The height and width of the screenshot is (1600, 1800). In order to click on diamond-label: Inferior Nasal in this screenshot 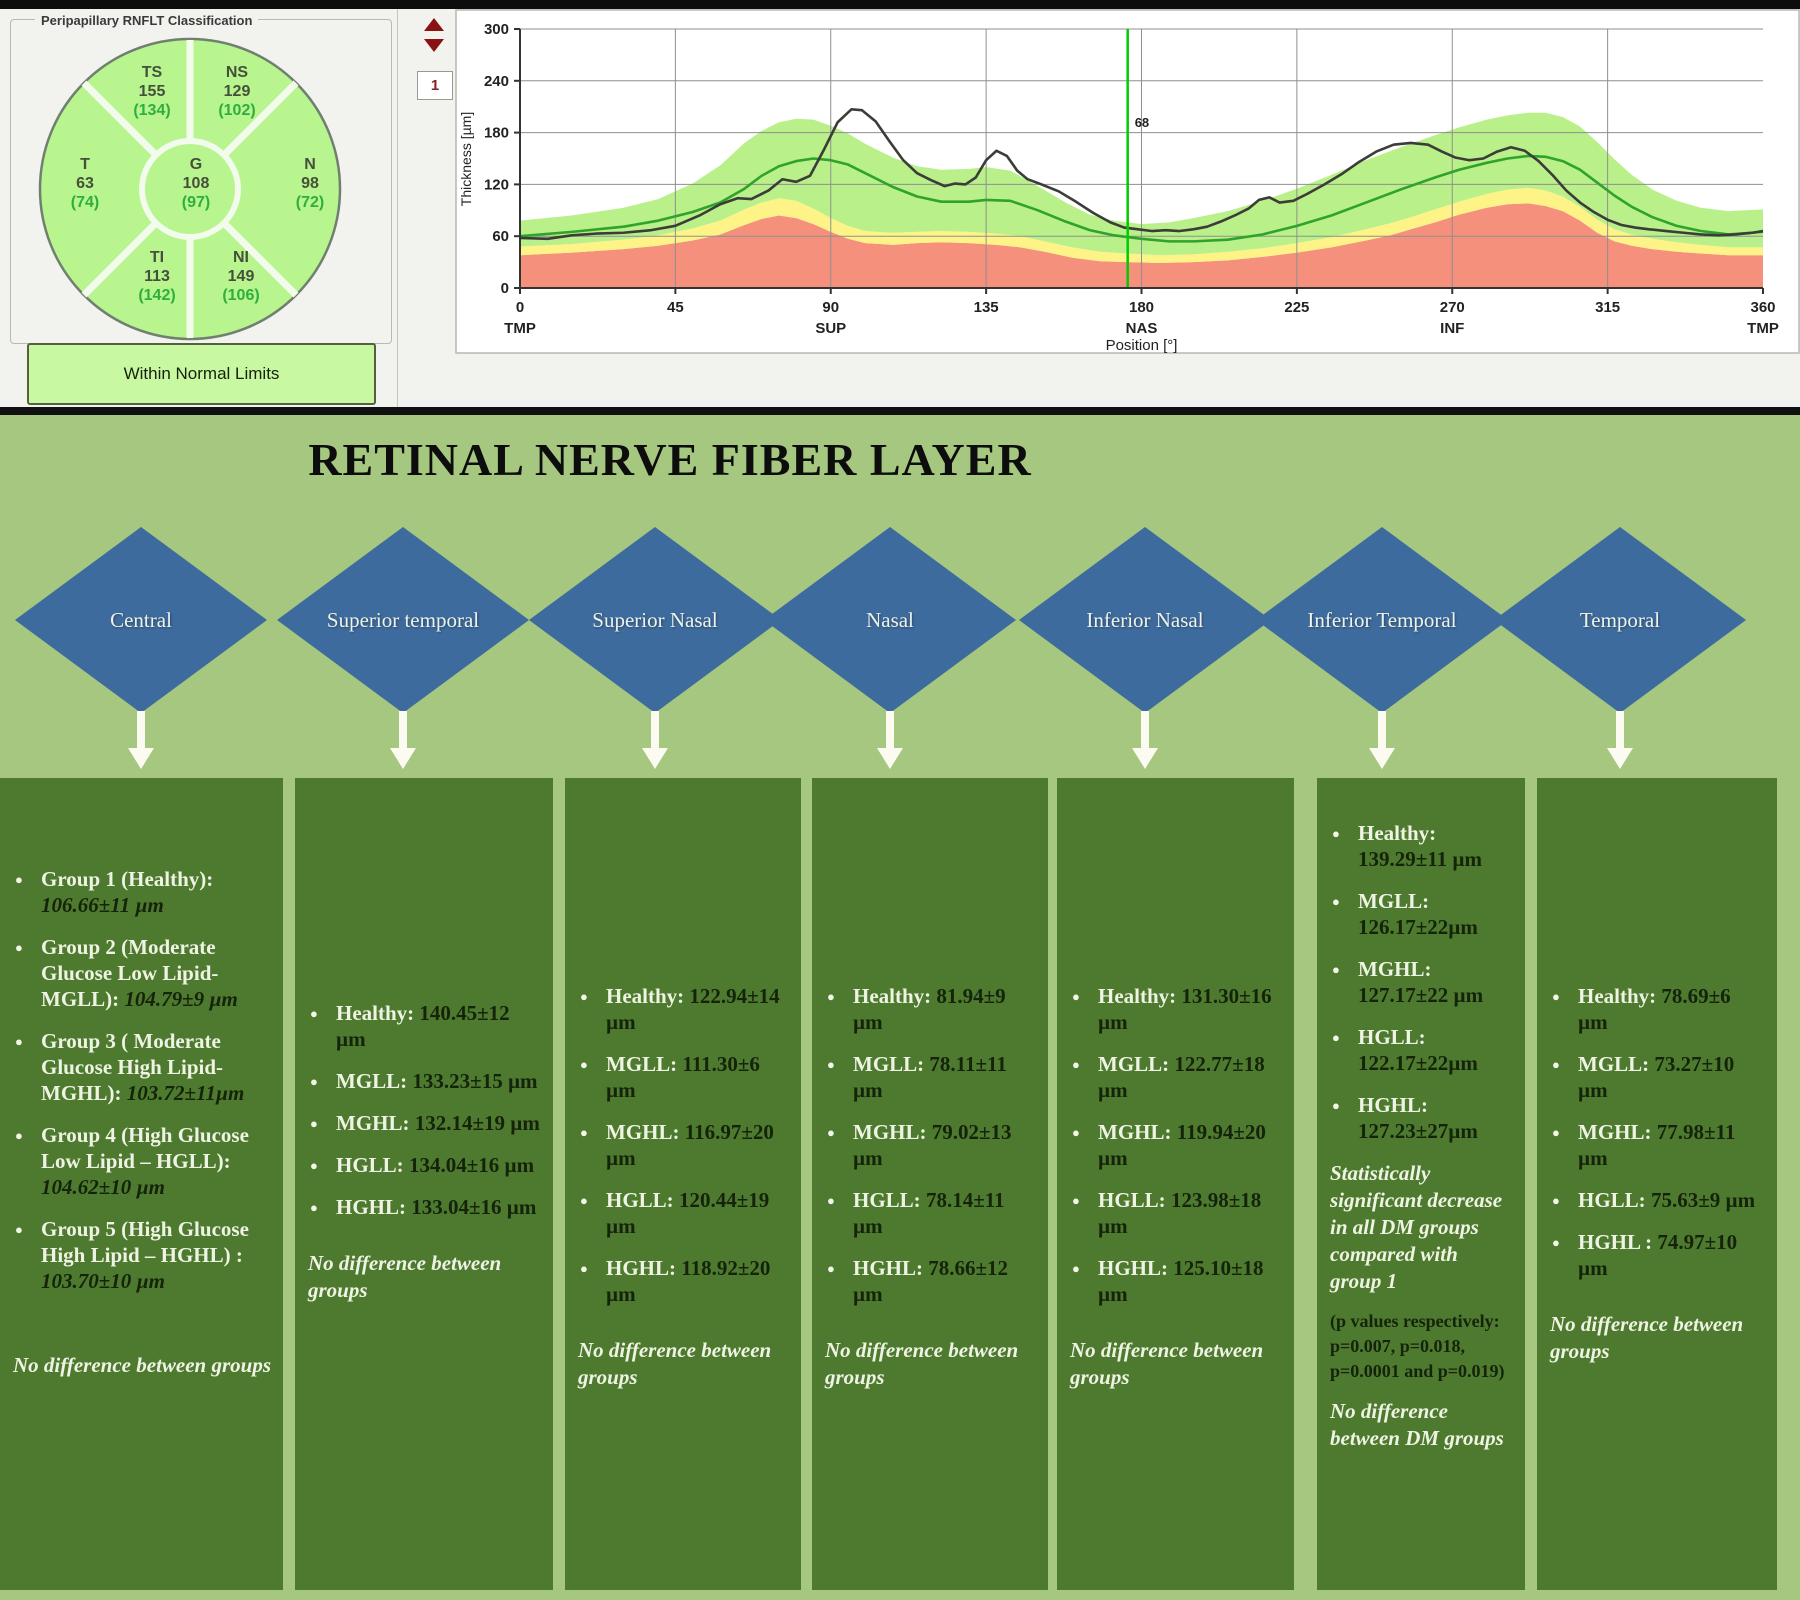, I will do `click(1145, 620)`.